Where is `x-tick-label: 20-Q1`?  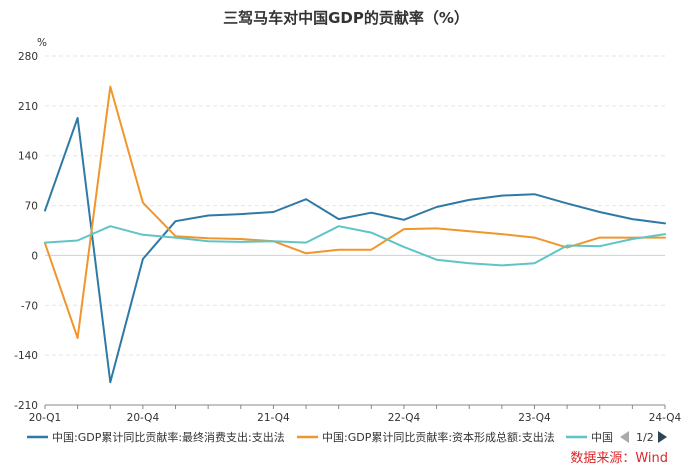 x-tick-label: 20-Q1 is located at coordinates (45, 418).